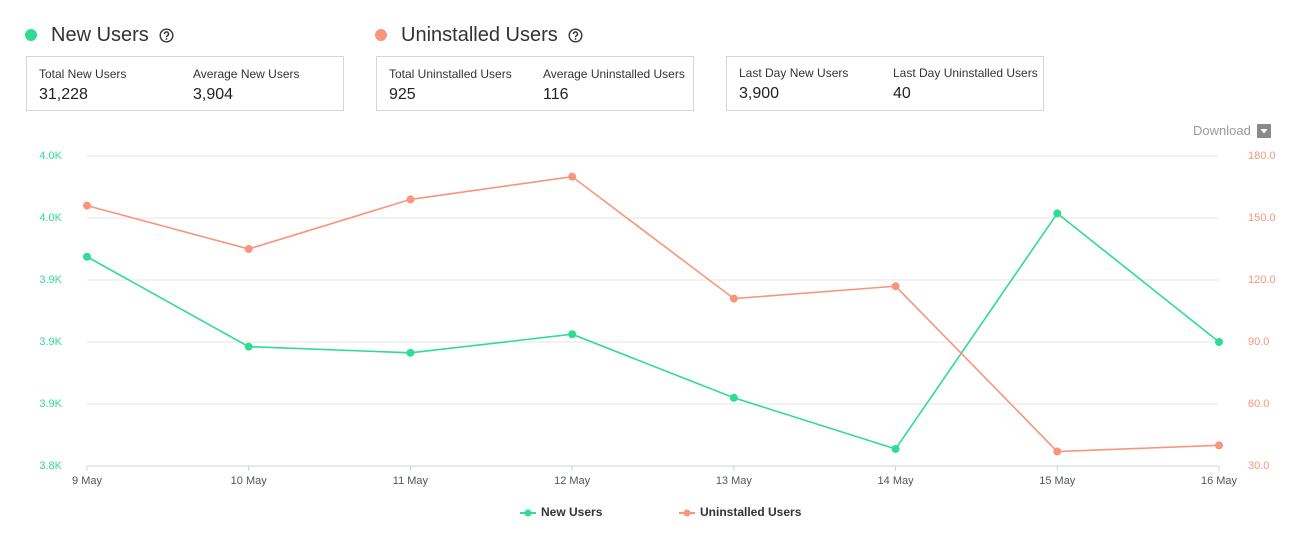 Image resolution: width=1309 pixels, height=556 pixels. I want to click on stat-value: 31,228, so click(63, 94).